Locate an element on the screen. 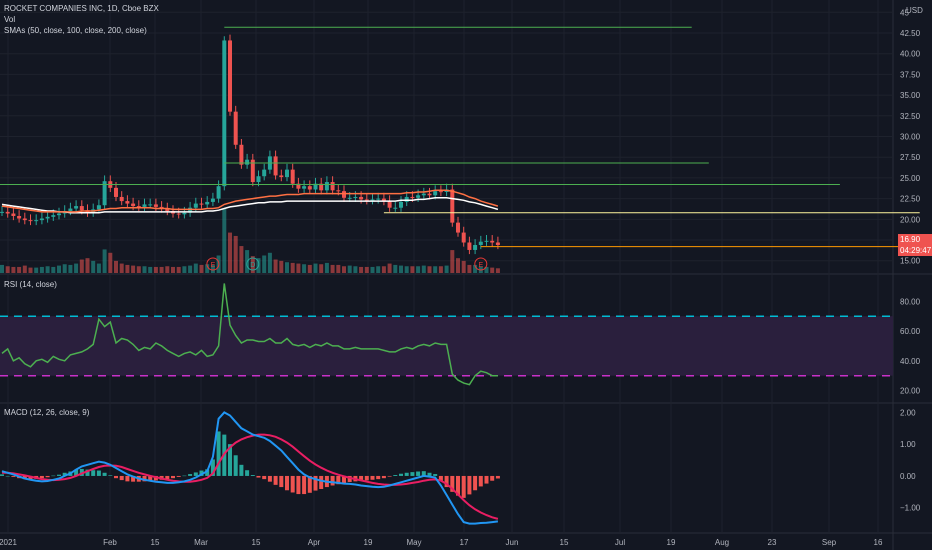 Image resolution: width=932 pixels, height=550 pixels. sma-label: SMAs (50, close, 100, close, 200, close) is located at coordinates (75, 30).